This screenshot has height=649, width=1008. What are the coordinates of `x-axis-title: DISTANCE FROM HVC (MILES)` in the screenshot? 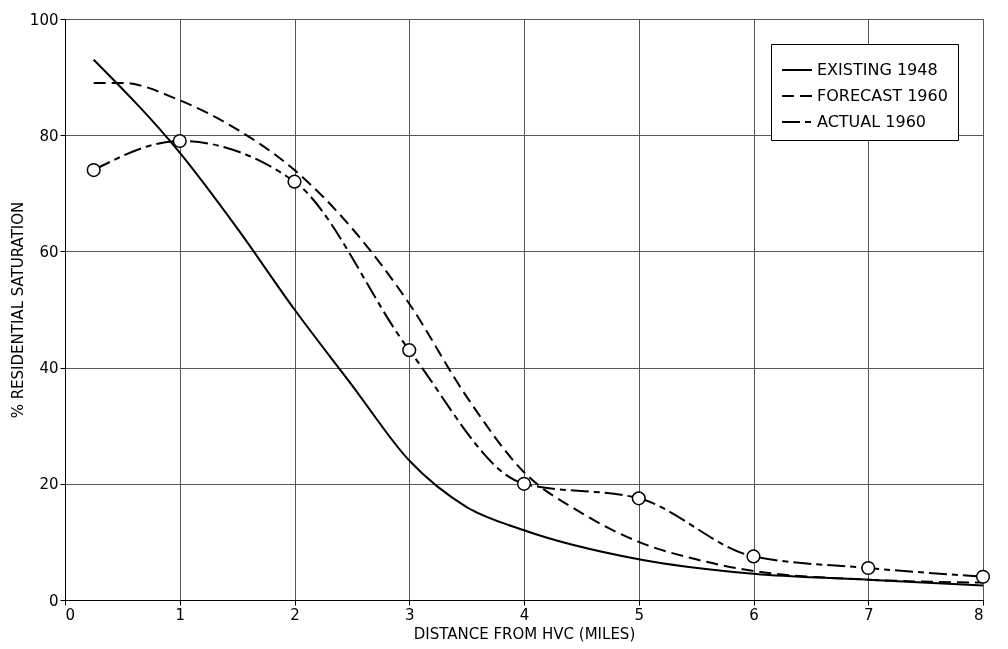 It's located at (524, 633).